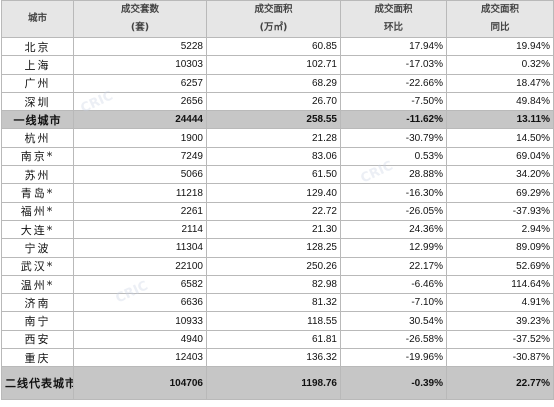 The width and height of the screenshot is (554, 407). What do you see at coordinates (37, 266) in the screenshot?
I see `city-cell: 武汉*` at bounding box center [37, 266].